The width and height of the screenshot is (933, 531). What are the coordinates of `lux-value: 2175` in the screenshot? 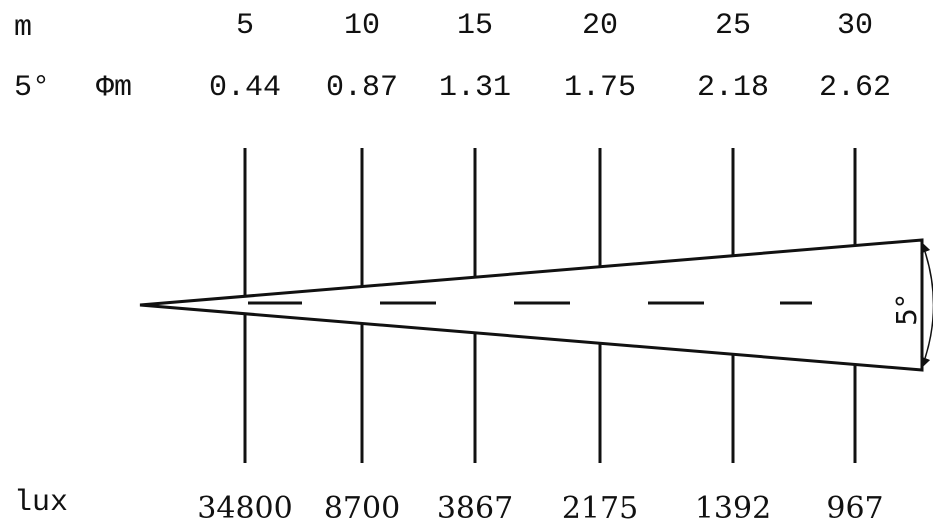 It's located at (600, 508).